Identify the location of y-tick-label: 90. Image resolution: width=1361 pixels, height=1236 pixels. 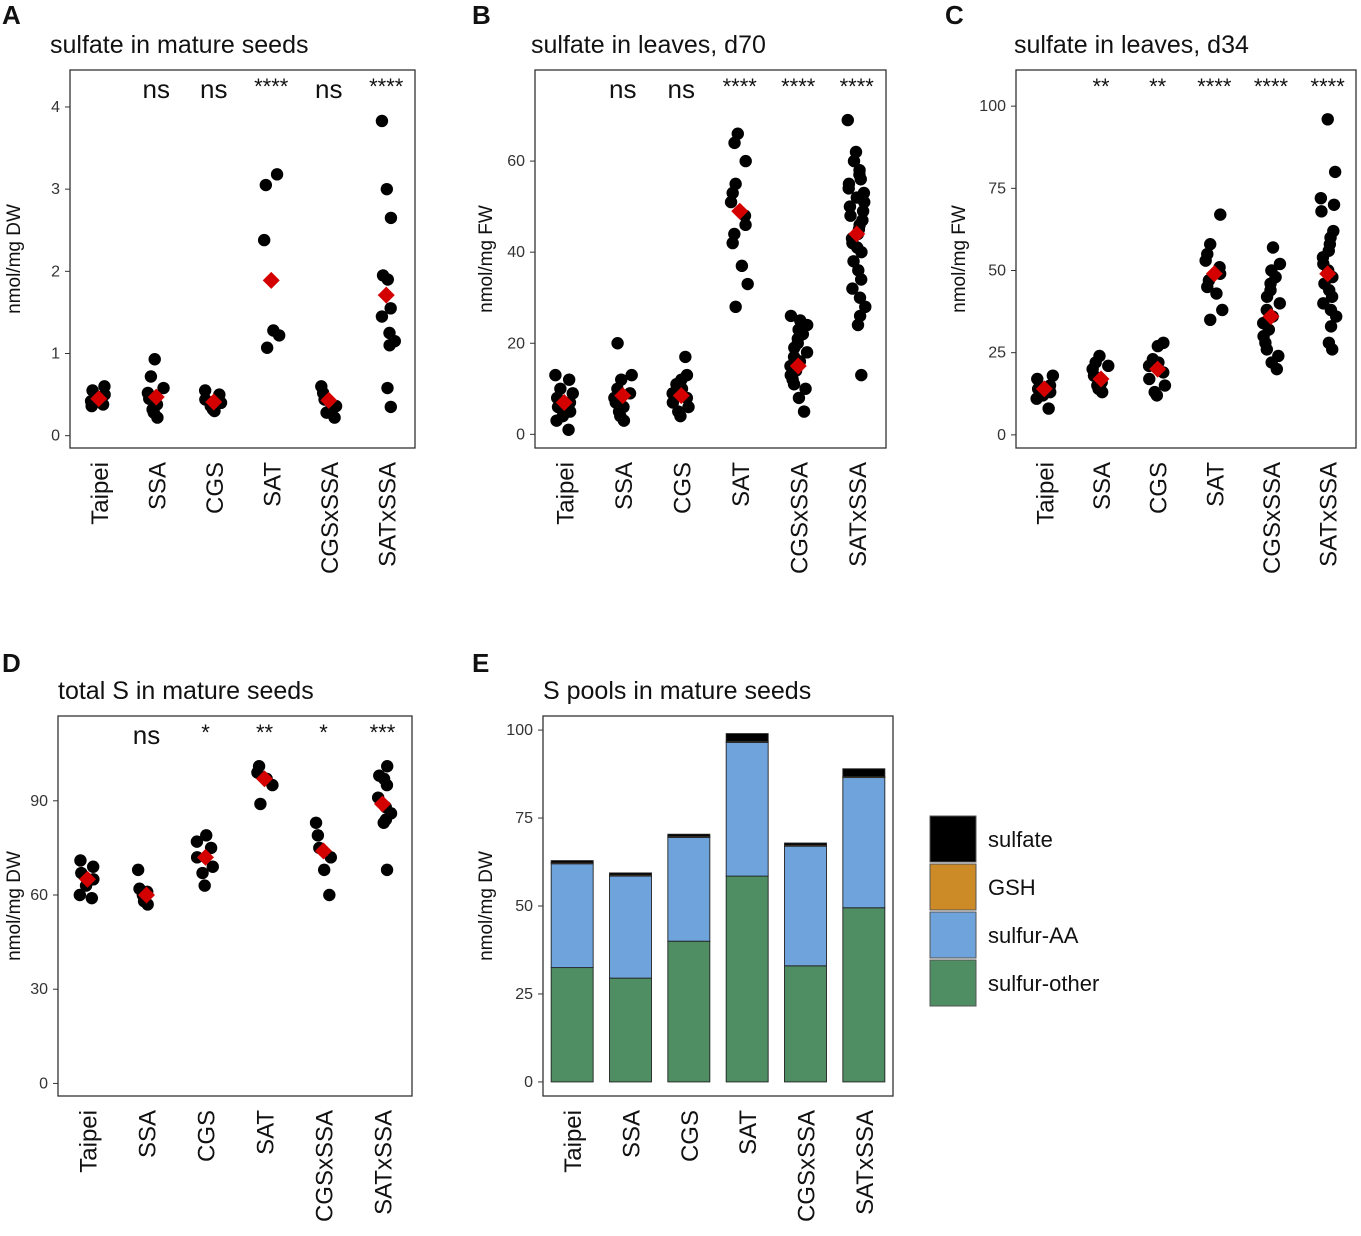
(39, 801).